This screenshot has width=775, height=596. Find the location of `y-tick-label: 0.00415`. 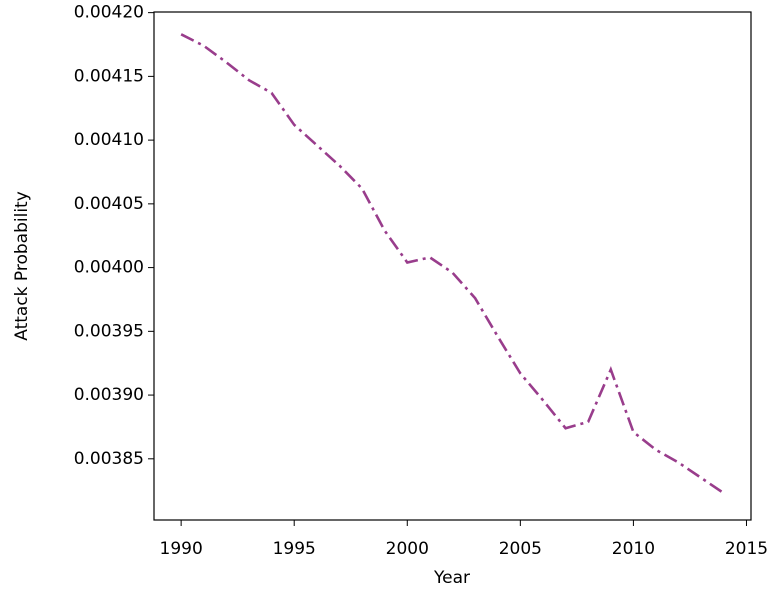

y-tick-label: 0.00415 is located at coordinates (109, 76).